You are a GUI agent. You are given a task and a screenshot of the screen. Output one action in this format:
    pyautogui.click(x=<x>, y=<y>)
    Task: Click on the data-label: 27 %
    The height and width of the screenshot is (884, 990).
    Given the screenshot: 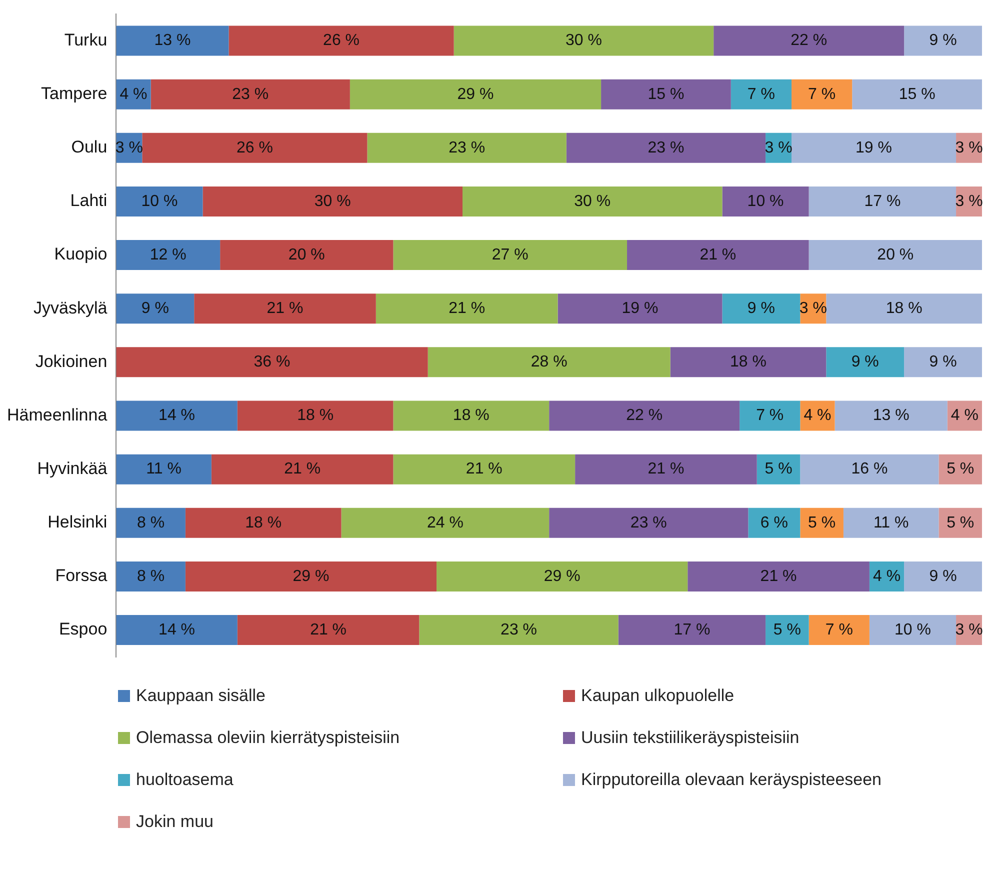 What is the action you would take?
    pyautogui.click(x=510, y=255)
    